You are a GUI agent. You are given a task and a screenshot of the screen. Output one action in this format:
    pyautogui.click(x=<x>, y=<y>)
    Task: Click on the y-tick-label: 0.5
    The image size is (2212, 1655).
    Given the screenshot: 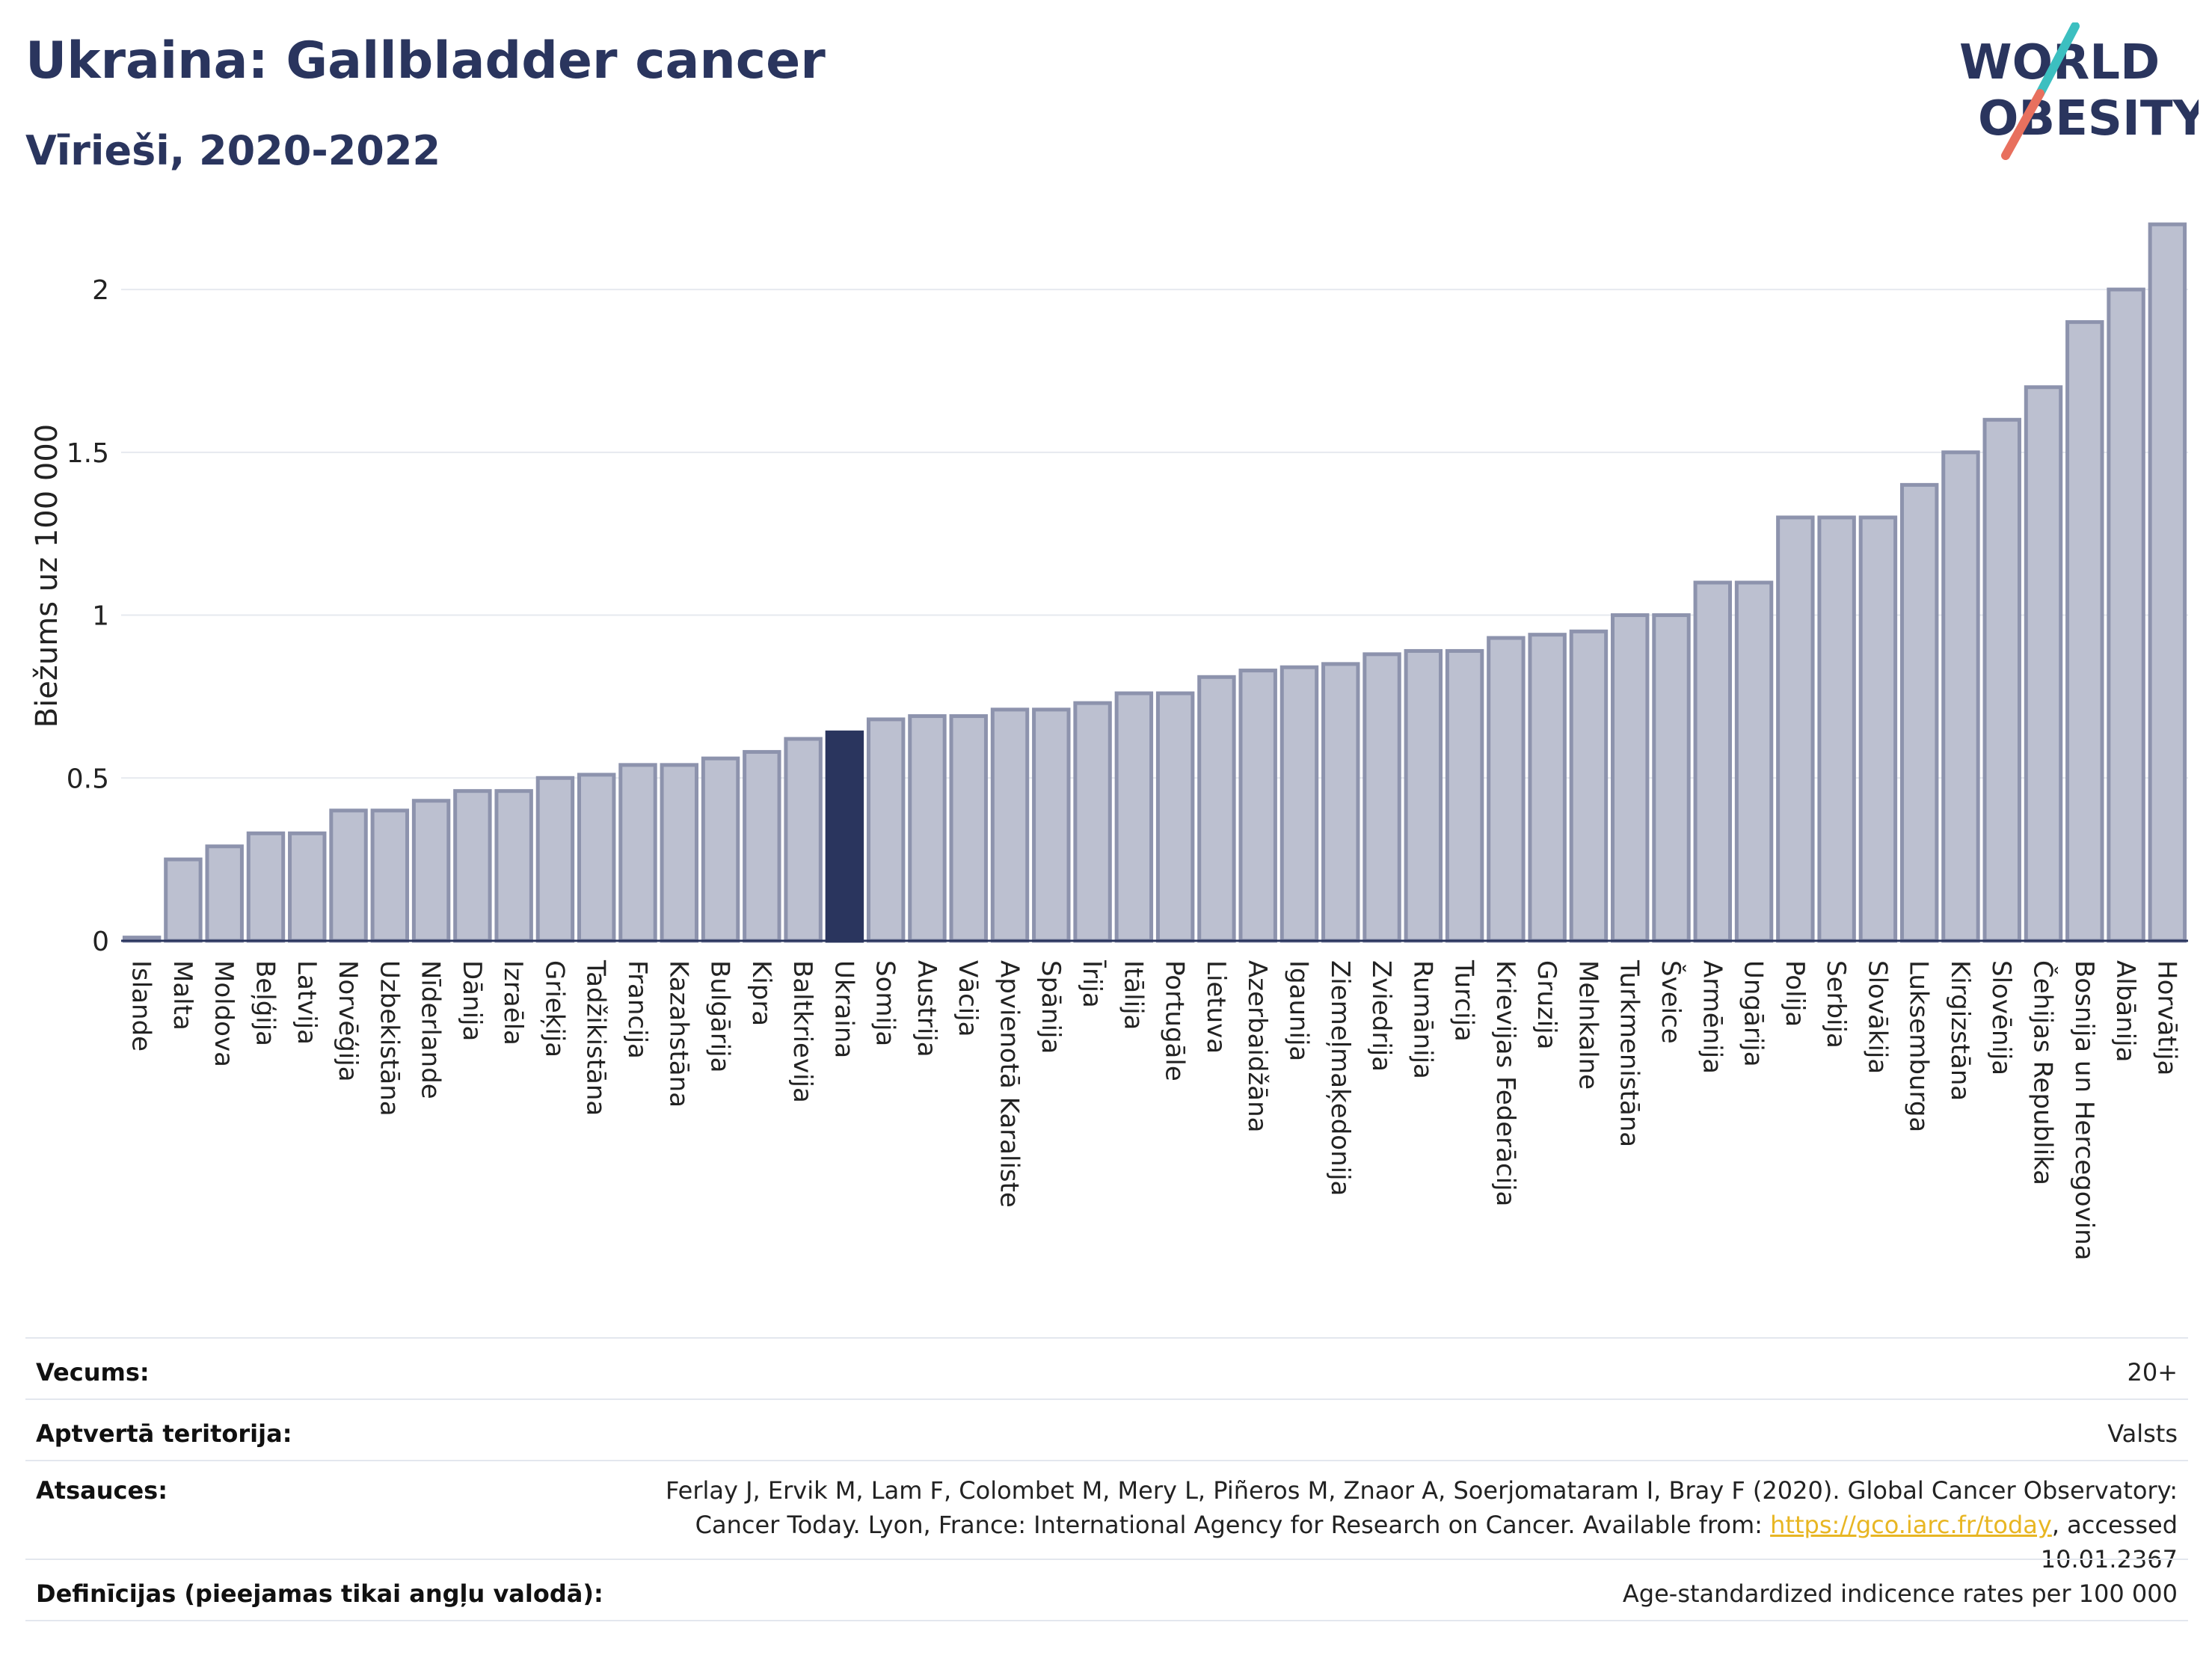 What is the action you would take?
    pyautogui.click(x=88, y=779)
    